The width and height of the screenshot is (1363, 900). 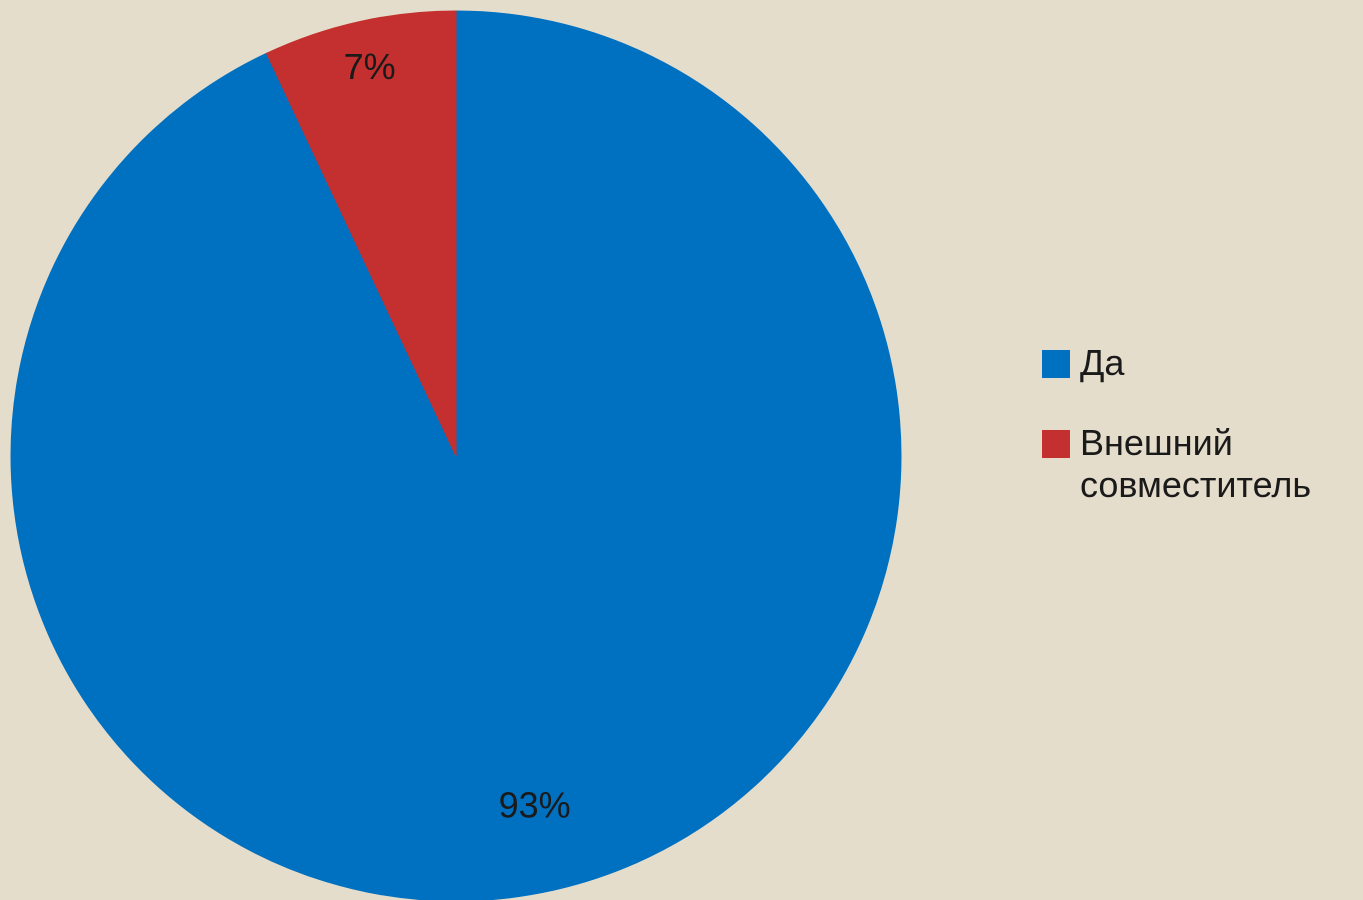 I want to click on legend-label-vneshniy-sovmestitel: Внешний совместитель, so click(x=1196, y=463).